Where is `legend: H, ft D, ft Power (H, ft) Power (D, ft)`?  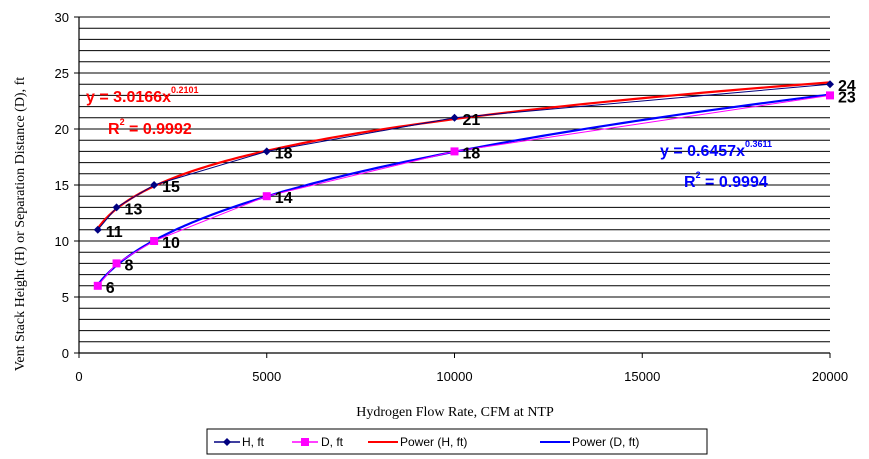
legend: H, ft D, ft Power (H, ft) Power (D, ft) is located at coordinates (457, 441).